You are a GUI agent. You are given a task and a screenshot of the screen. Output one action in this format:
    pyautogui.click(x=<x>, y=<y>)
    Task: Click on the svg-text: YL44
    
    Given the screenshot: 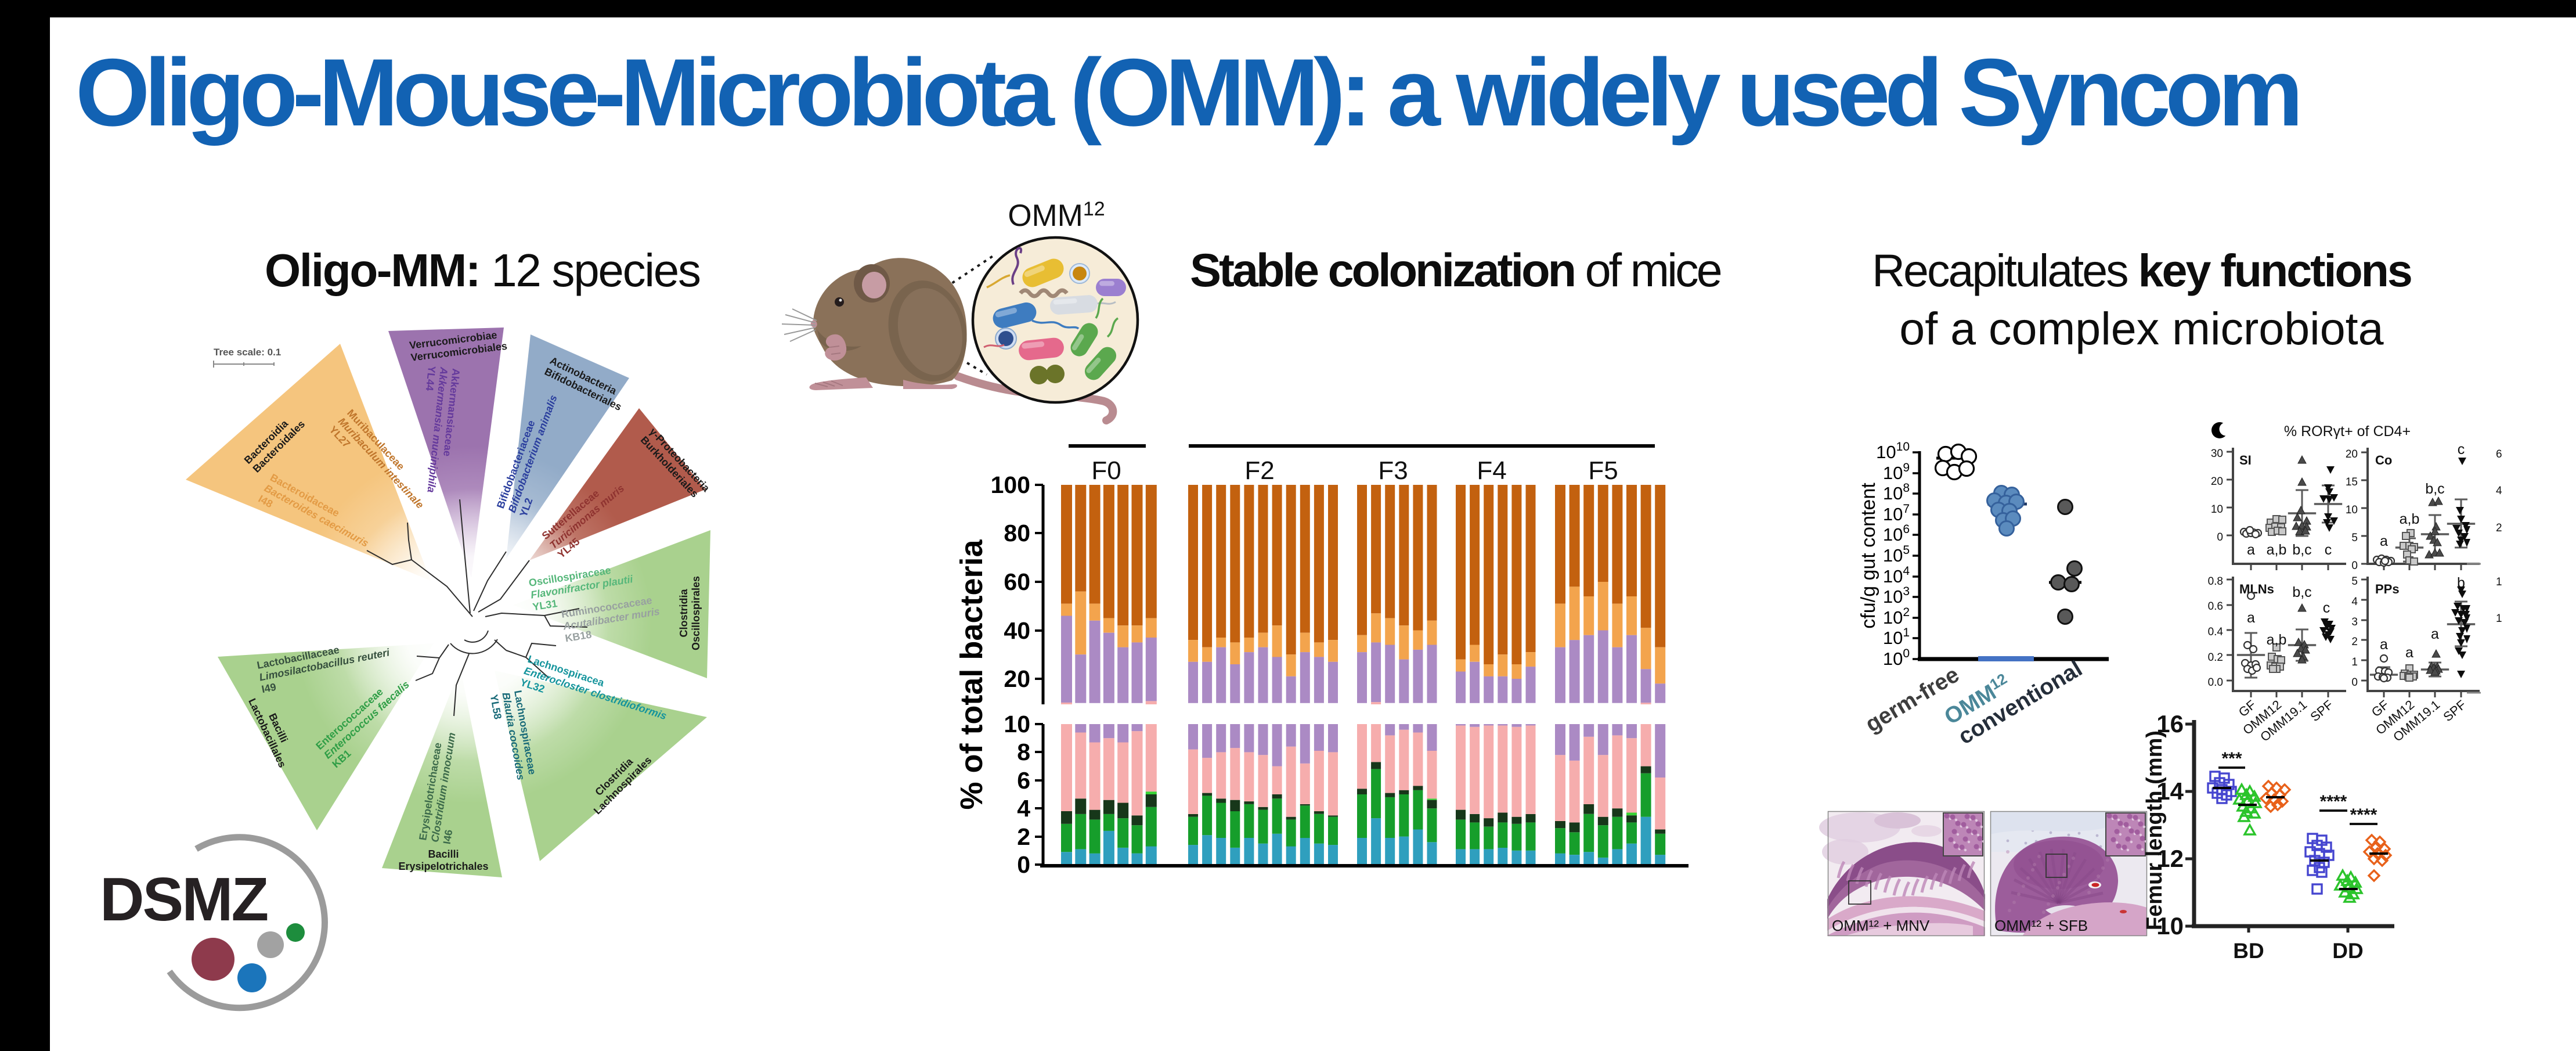 What is the action you would take?
    pyautogui.click(x=431, y=378)
    